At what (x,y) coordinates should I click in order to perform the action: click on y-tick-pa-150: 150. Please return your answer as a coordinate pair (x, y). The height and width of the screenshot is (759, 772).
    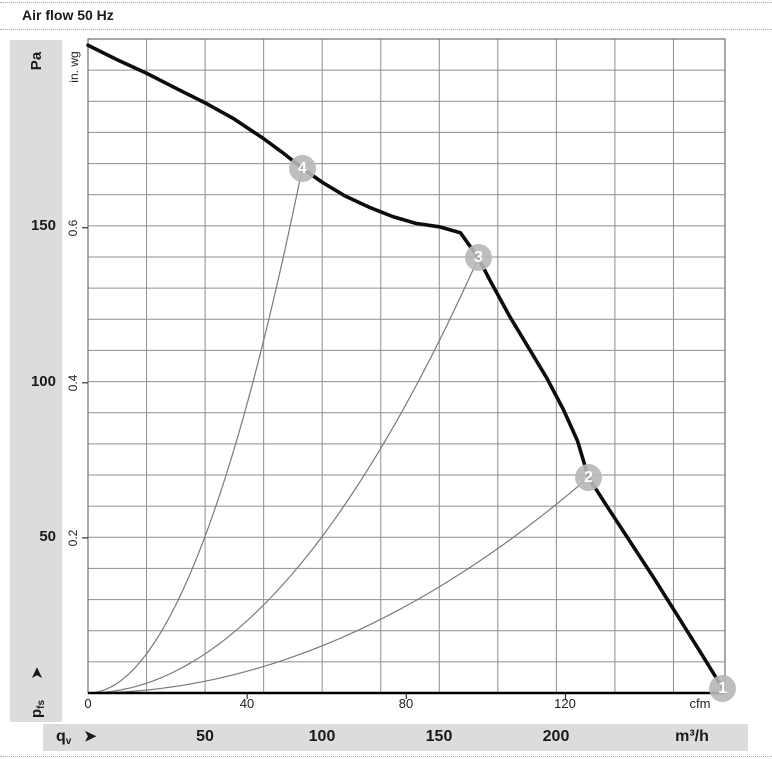
    Looking at the image, I should click on (43, 225).